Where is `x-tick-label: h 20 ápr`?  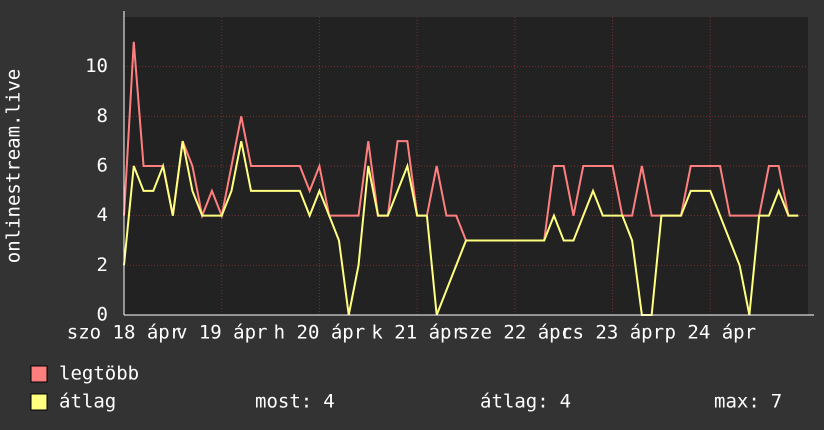
x-tick-label: h 20 ápr is located at coordinates (320, 333).